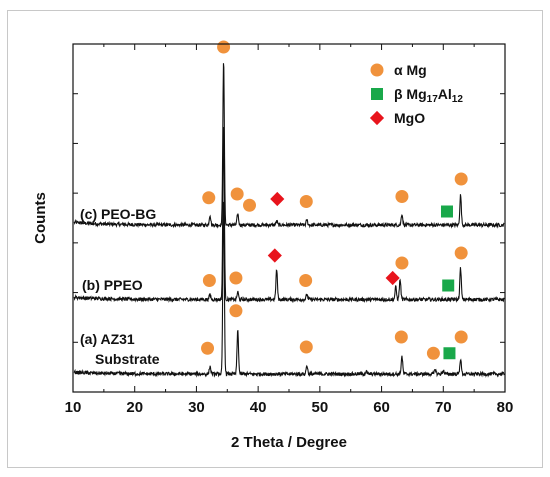 This screenshot has height=477, width=550. I want to click on x-axis-title: 2 Theta / Degree, so click(289, 442).